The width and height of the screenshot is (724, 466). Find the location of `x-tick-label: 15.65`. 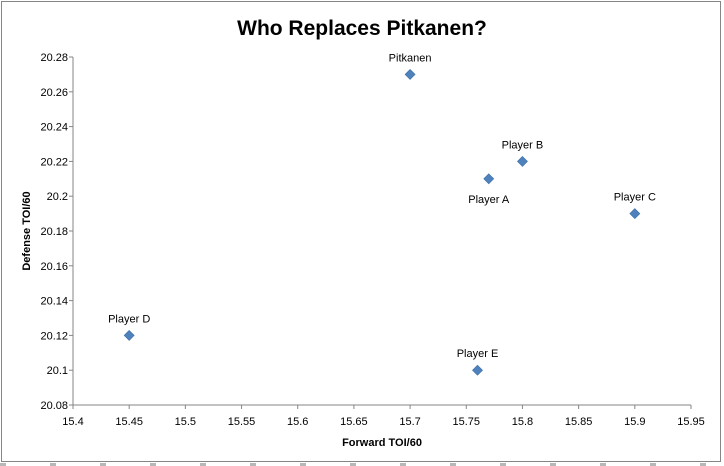

x-tick-label: 15.65 is located at coordinates (354, 422).